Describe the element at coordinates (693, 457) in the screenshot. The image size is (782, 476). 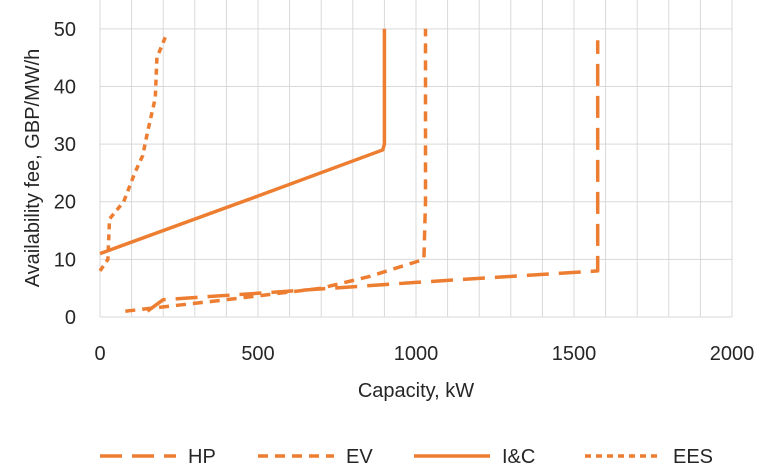
I see `legend-label: EES` at that location.